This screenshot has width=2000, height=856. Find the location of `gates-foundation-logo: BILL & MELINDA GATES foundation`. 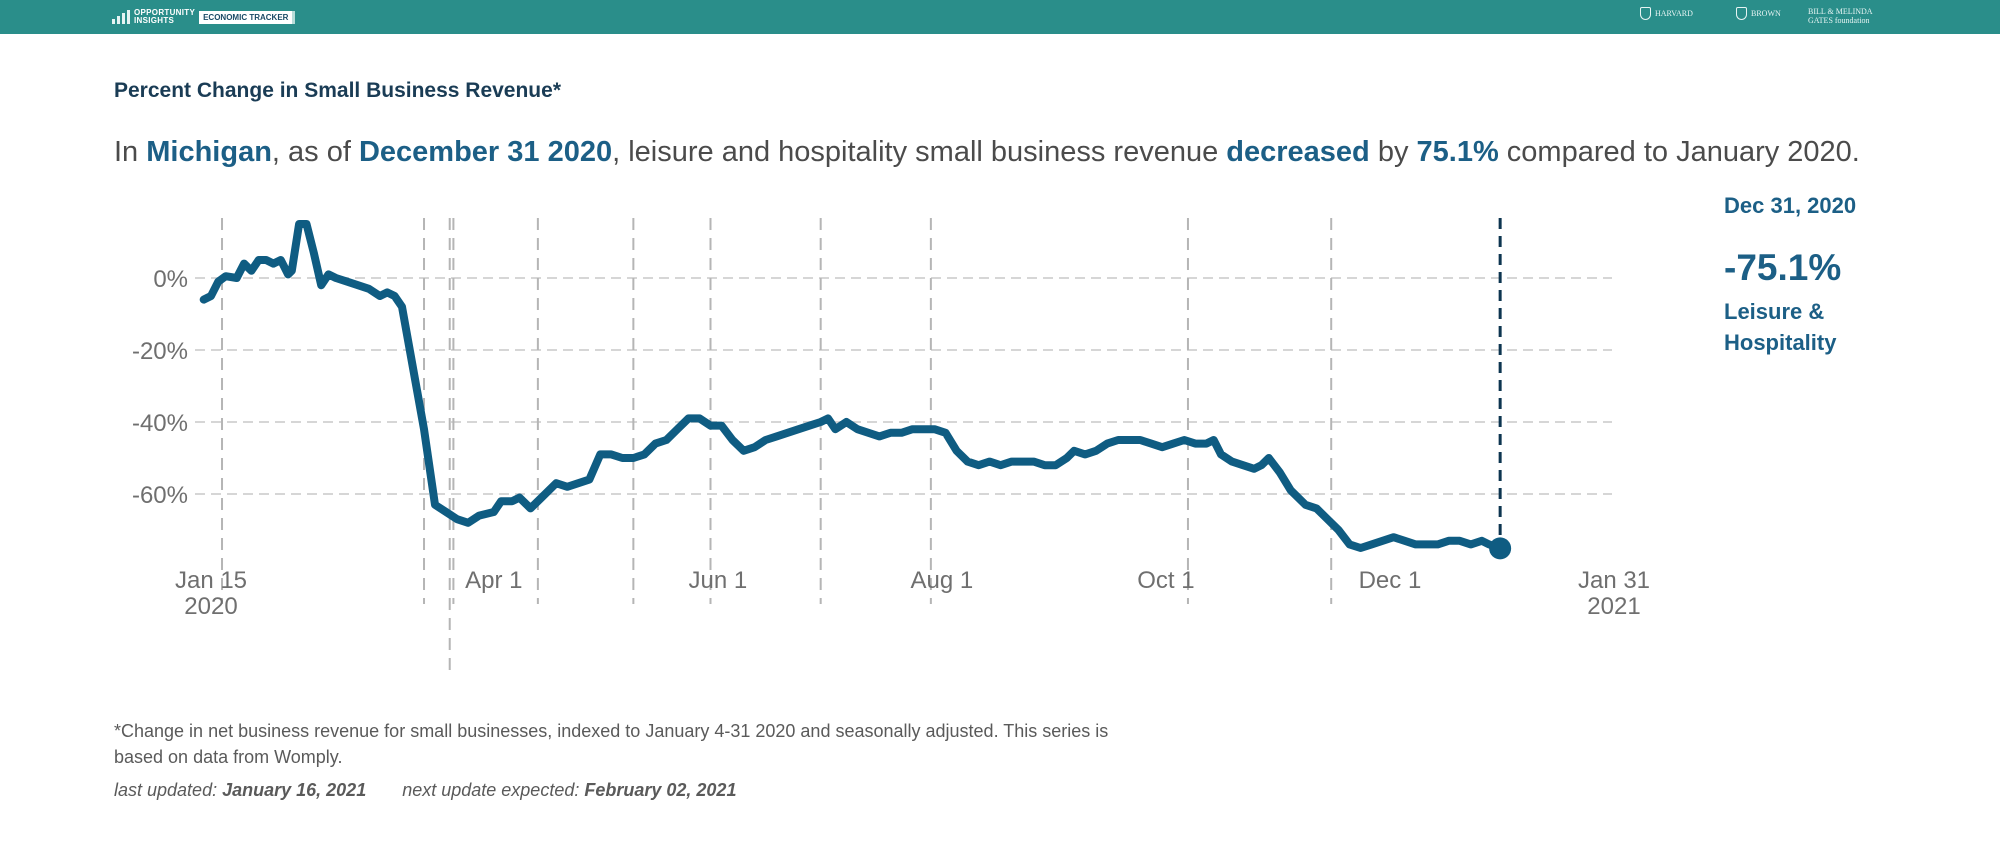

gates-foundation-logo: BILL & MELINDA GATES foundation is located at coordinates (1848, 16).